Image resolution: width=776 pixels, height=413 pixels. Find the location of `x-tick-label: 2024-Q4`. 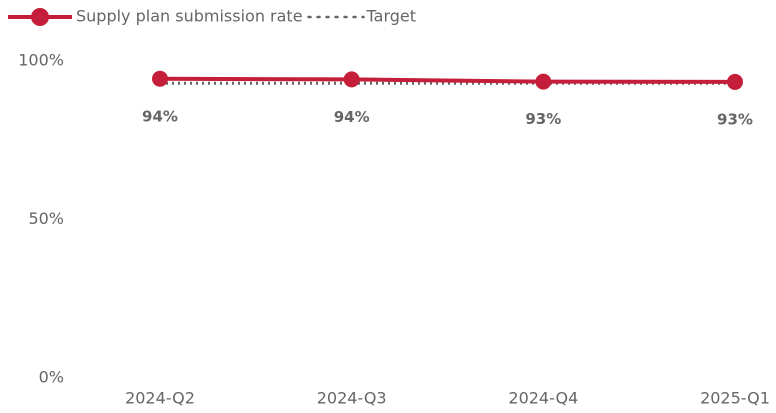

x-tick-label: 2024-Q4 is located at coordinates (543, 398).